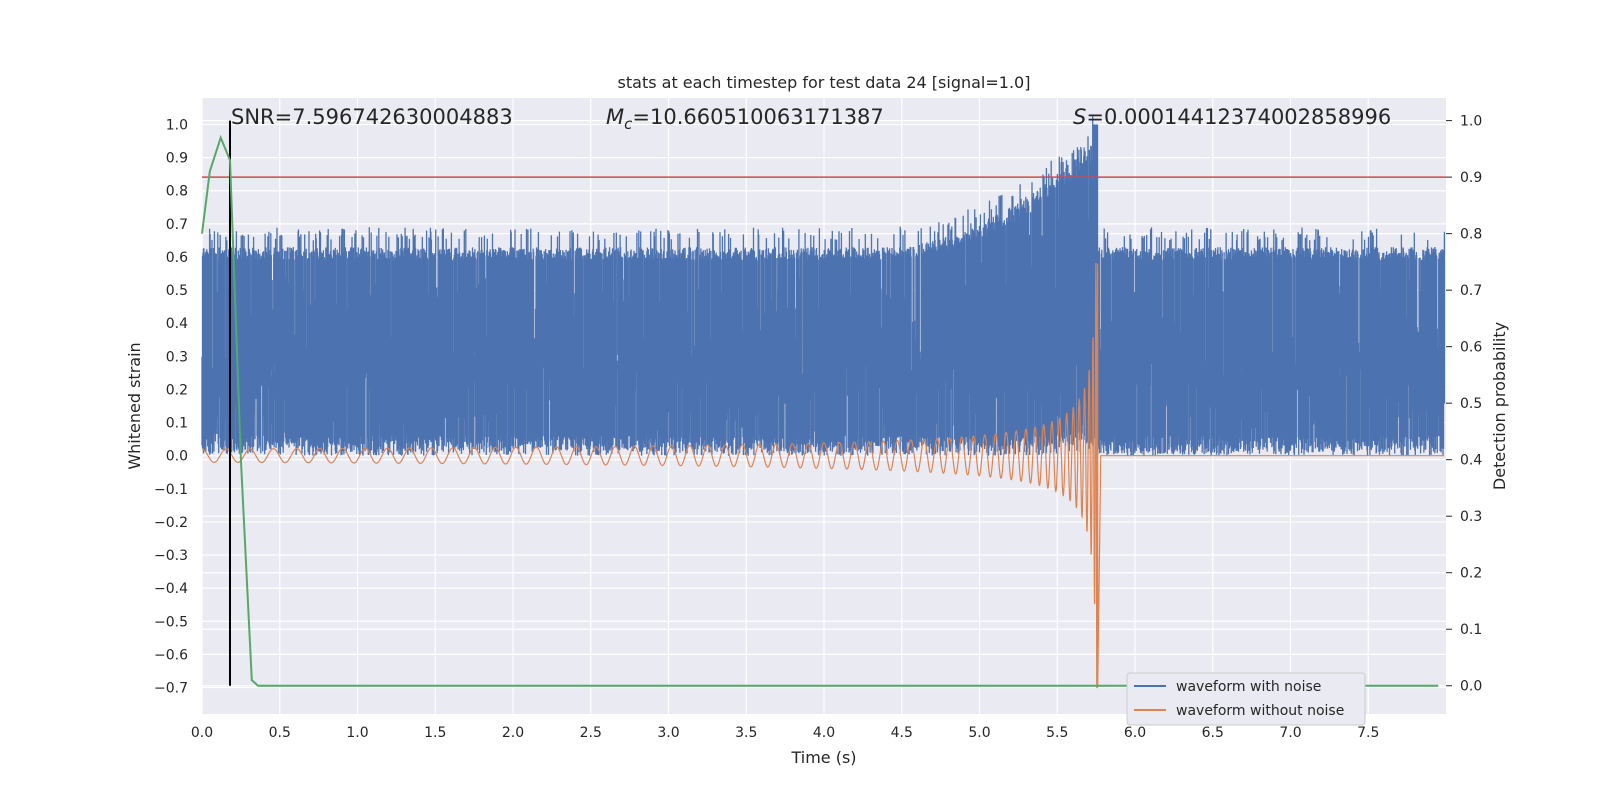  Describe the element at coordinates (202, 733) in the screenshot. I see `x-tick-label: 0.0` at that location.